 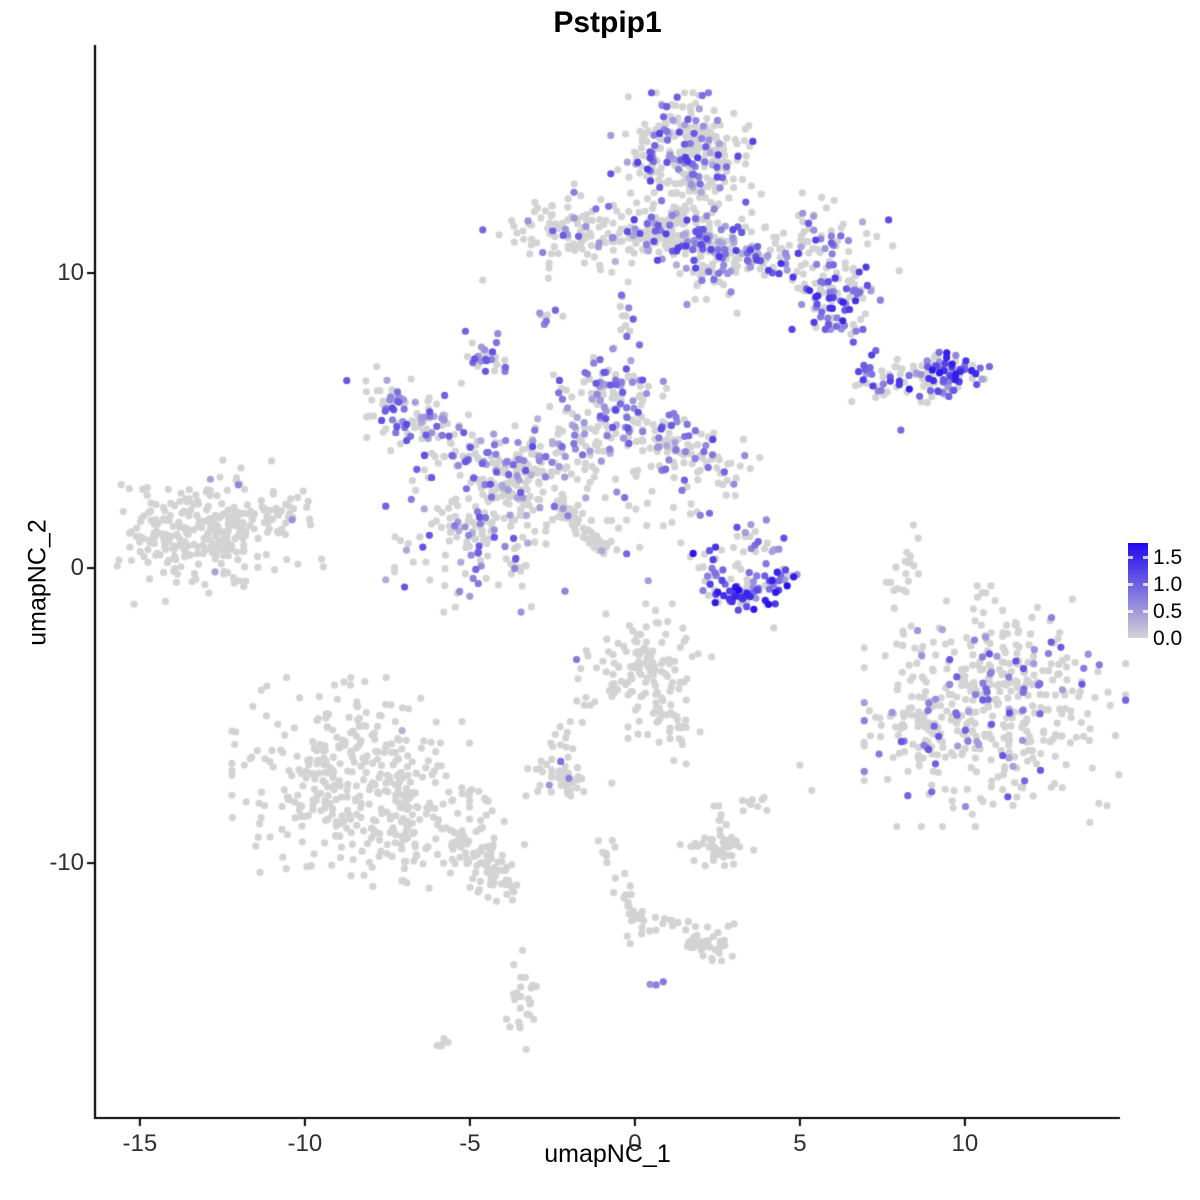 I want to click on x-axis-label: umapNC_1, so click(x=607, y=1154).